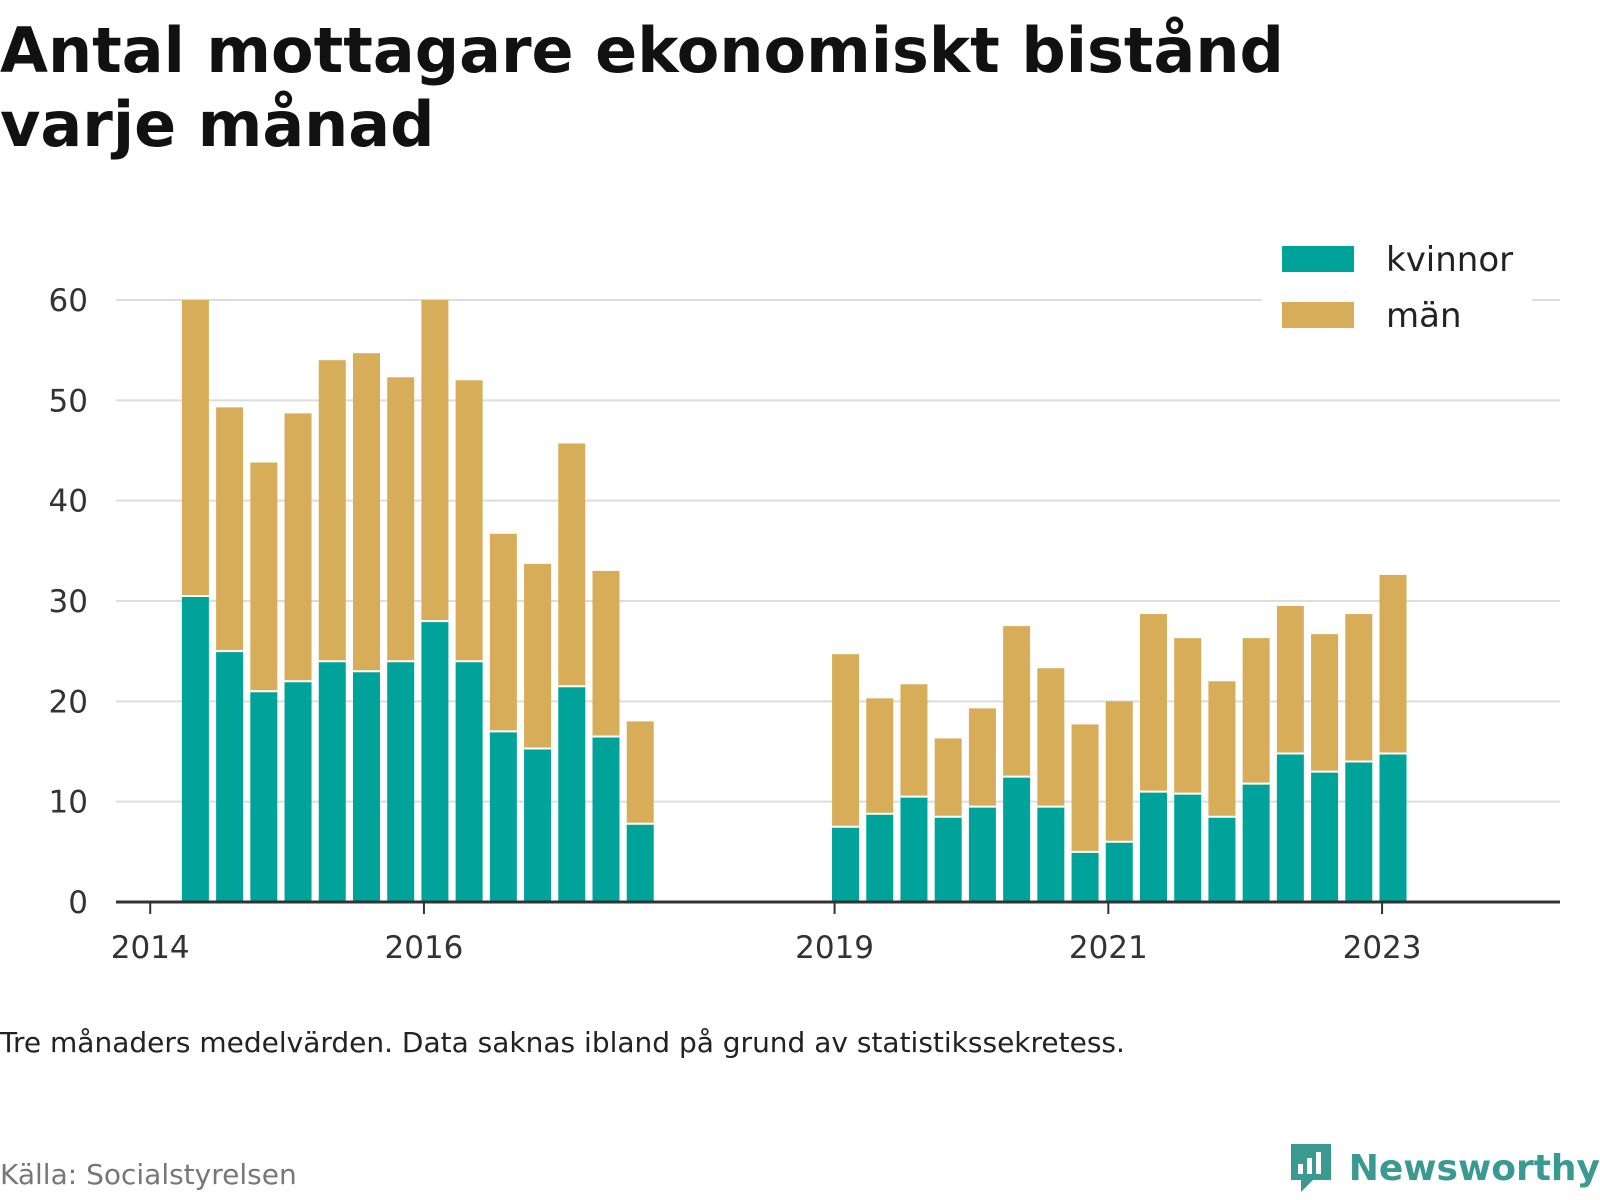  I want to click on x-tick-label: 2014, so click(150, 948).